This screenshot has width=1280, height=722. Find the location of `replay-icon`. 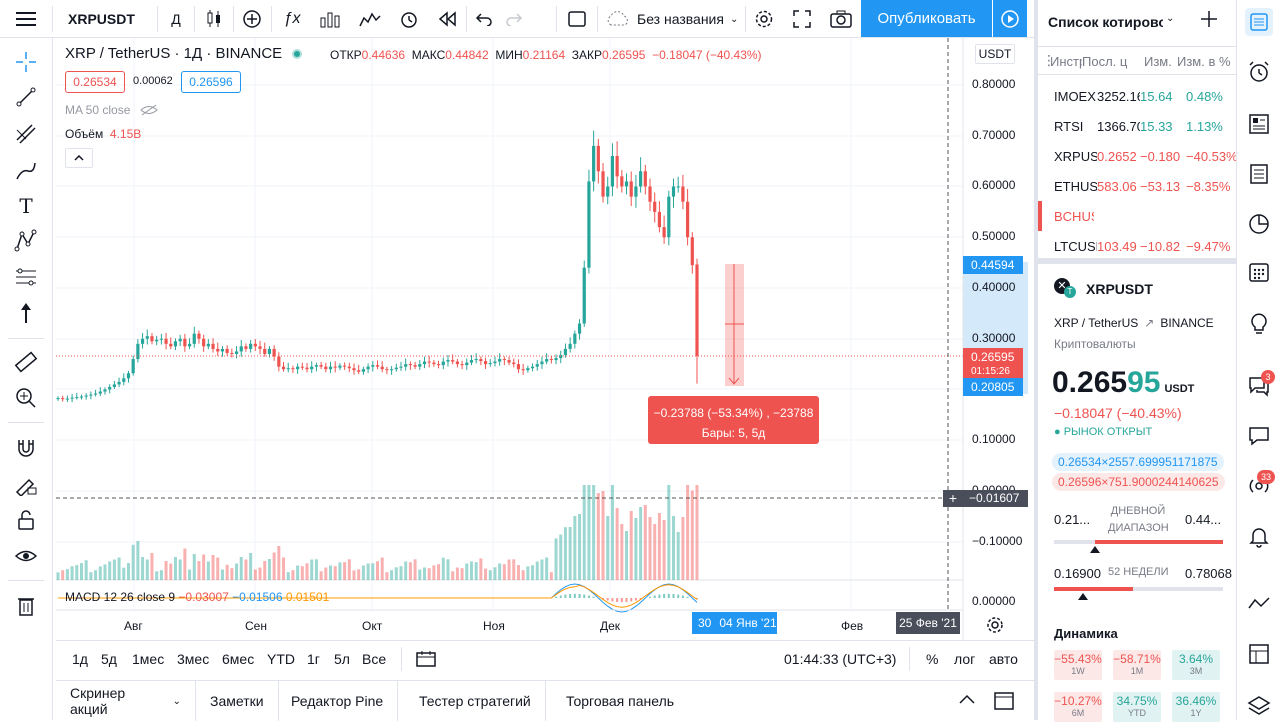

replay-icon is located at coordinates (448, 19).